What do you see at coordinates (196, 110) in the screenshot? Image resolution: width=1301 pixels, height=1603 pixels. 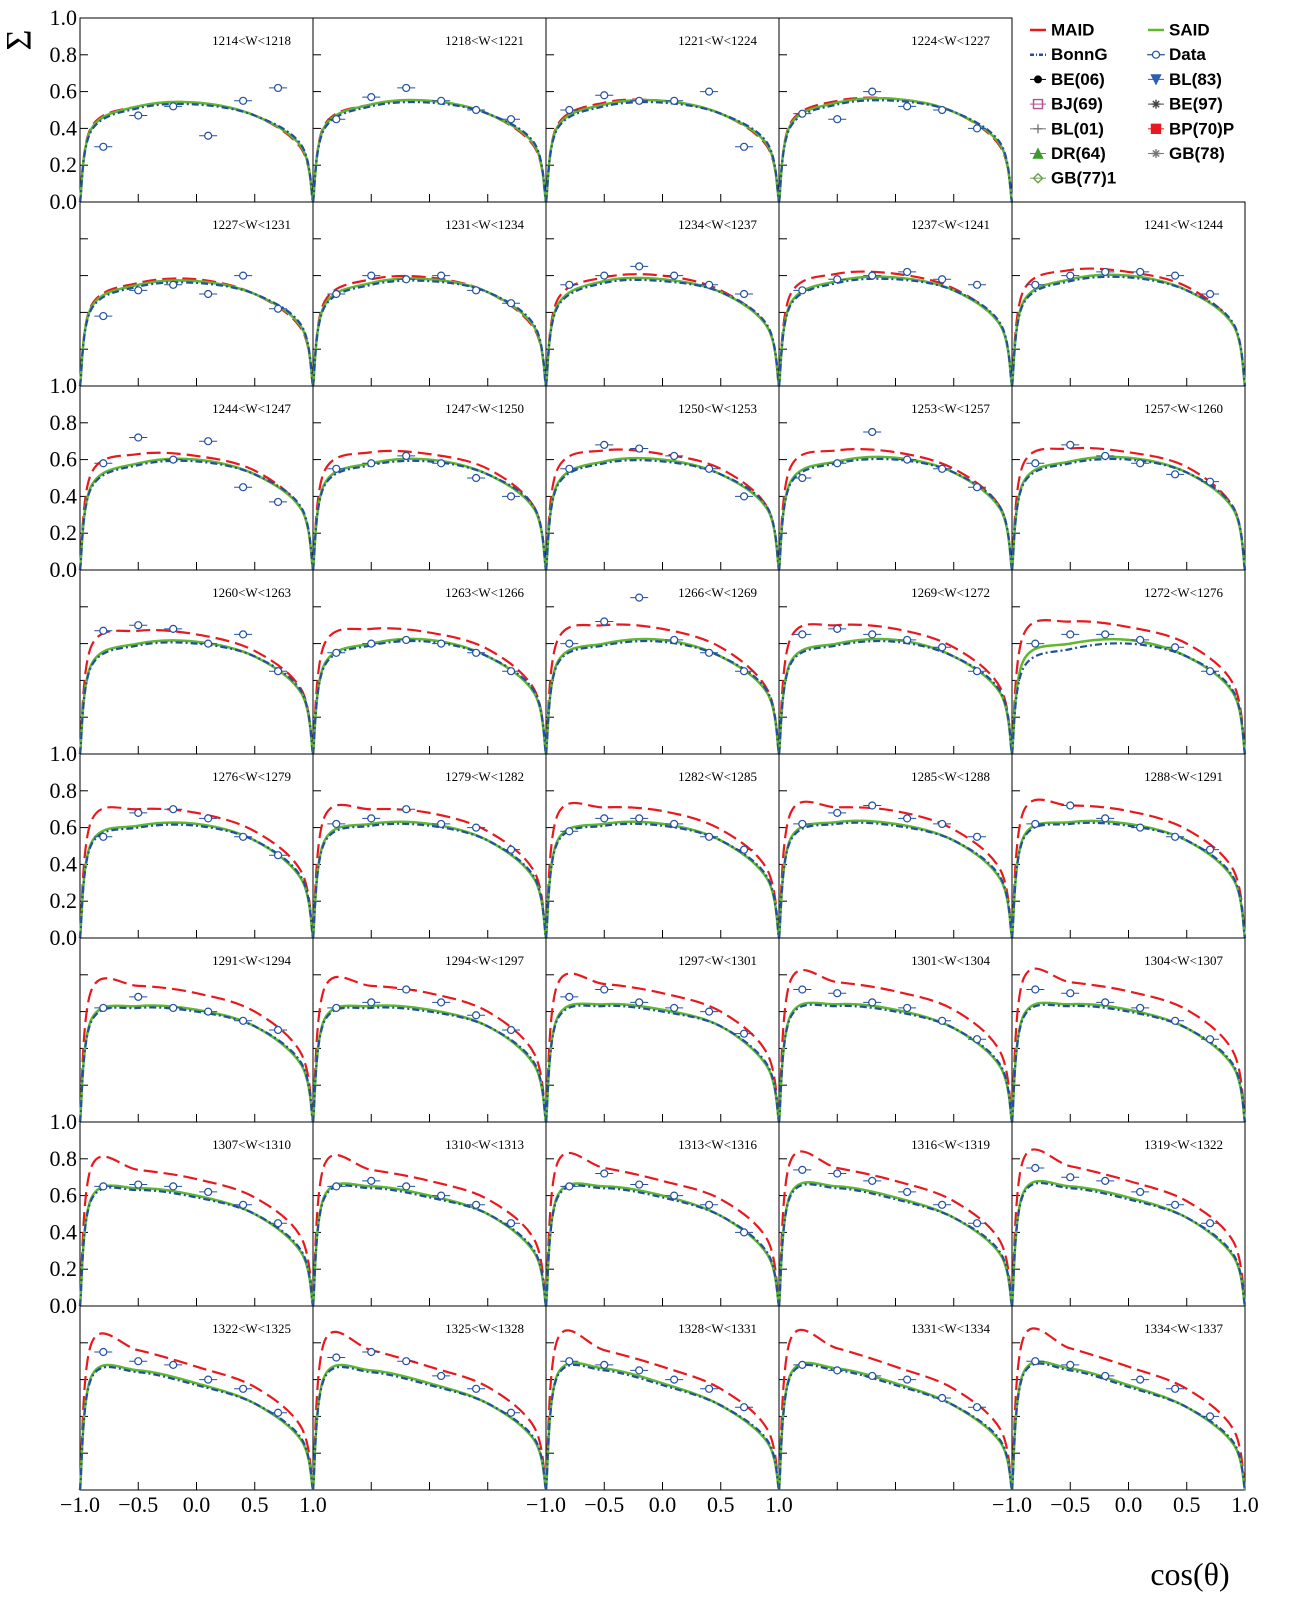 I see `panel: 1214<W<1218` at bounding box center [196, 110].